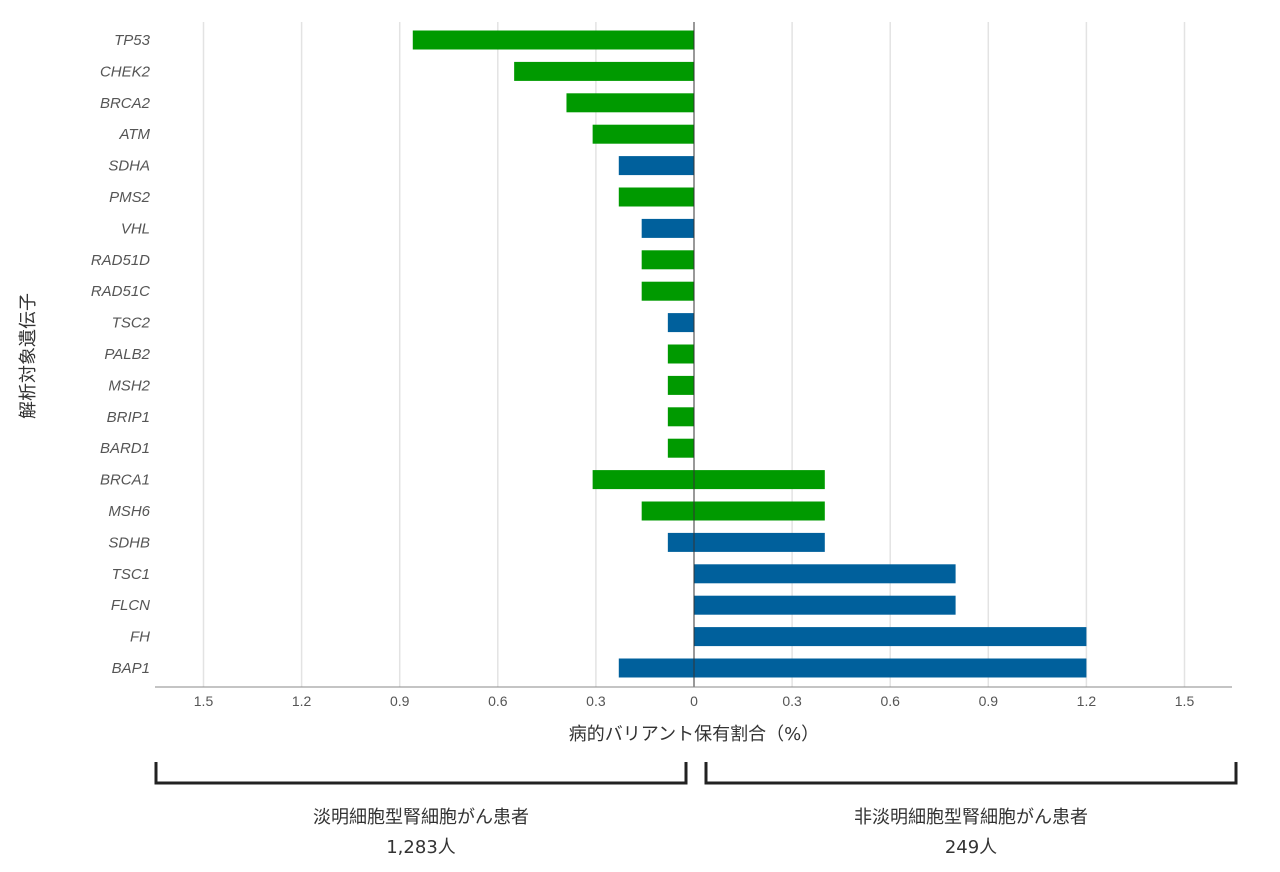  I want to click on gene-label: VHL, so click(135, 228).